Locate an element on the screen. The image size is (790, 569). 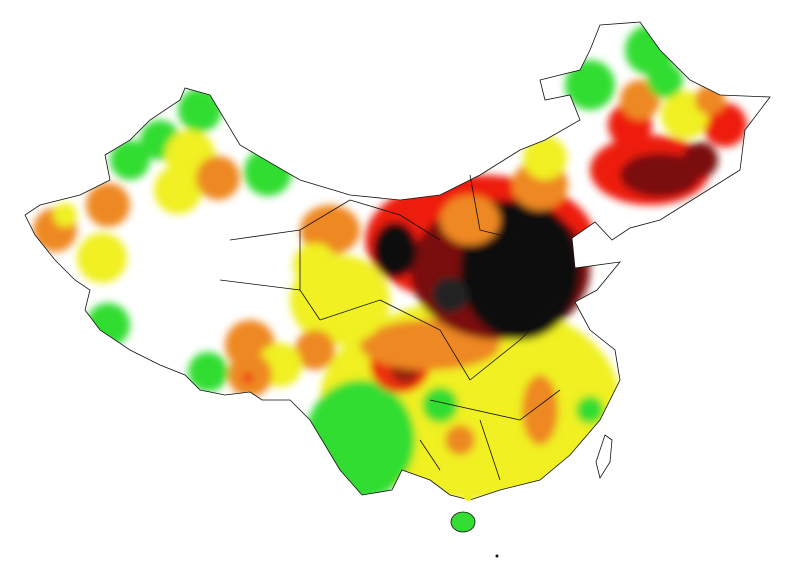
taiwan is located at coordinates (604, 457).